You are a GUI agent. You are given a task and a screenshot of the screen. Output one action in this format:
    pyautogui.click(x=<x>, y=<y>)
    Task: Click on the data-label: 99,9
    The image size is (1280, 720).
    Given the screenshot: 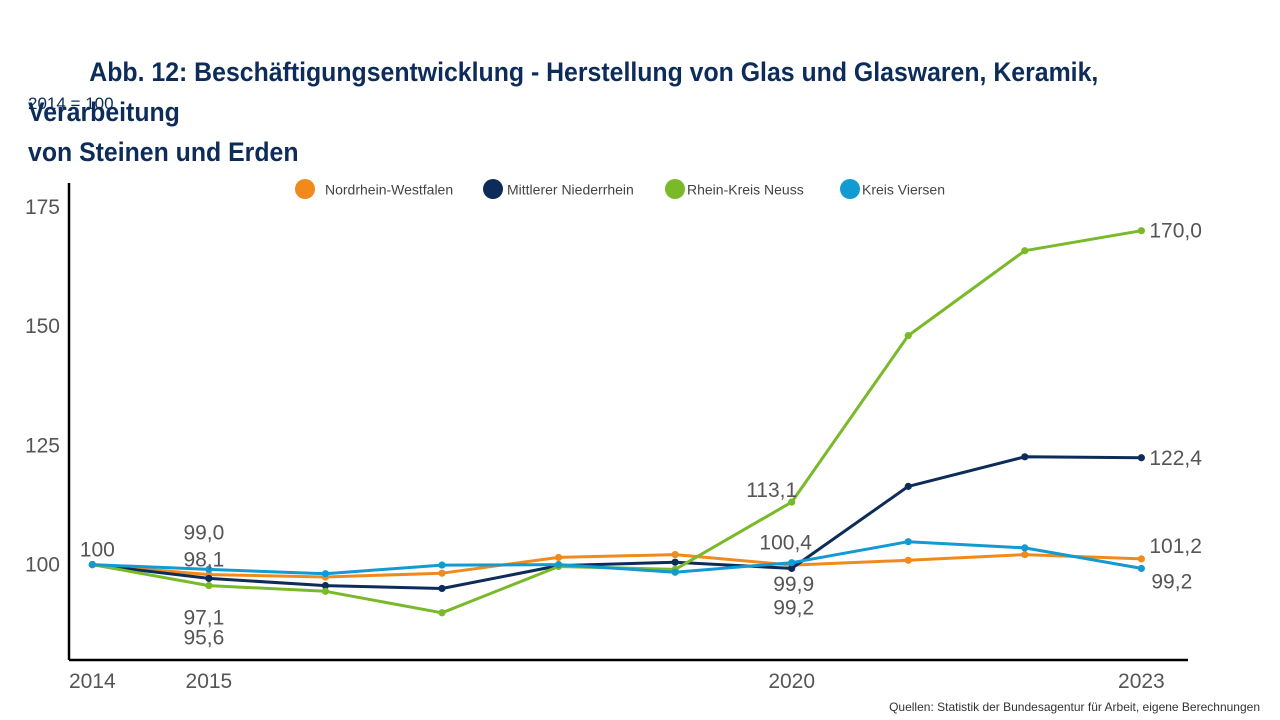 What is the action you would take?
    pyautogui.click(x=793, y=584)
    